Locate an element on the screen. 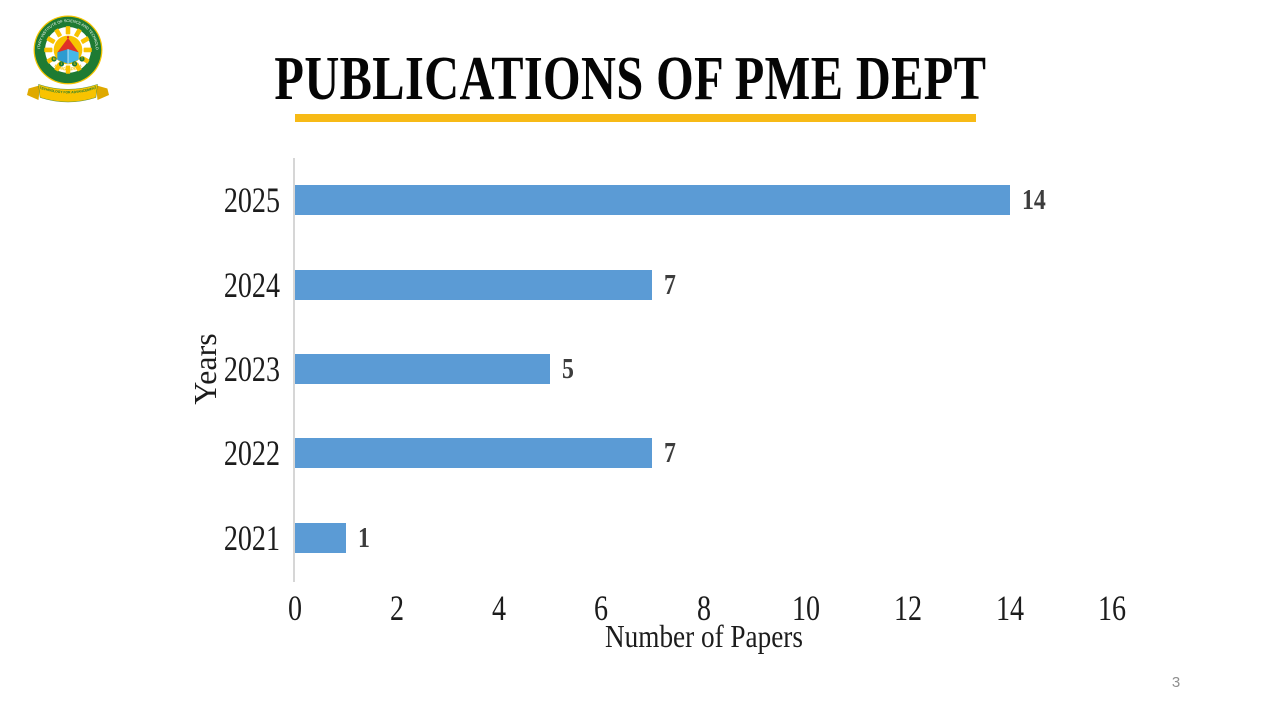 Image resolution: width=1280 pixels, height=720 pixels. x-tick-label: 8 is located at coordinates (703, 608).